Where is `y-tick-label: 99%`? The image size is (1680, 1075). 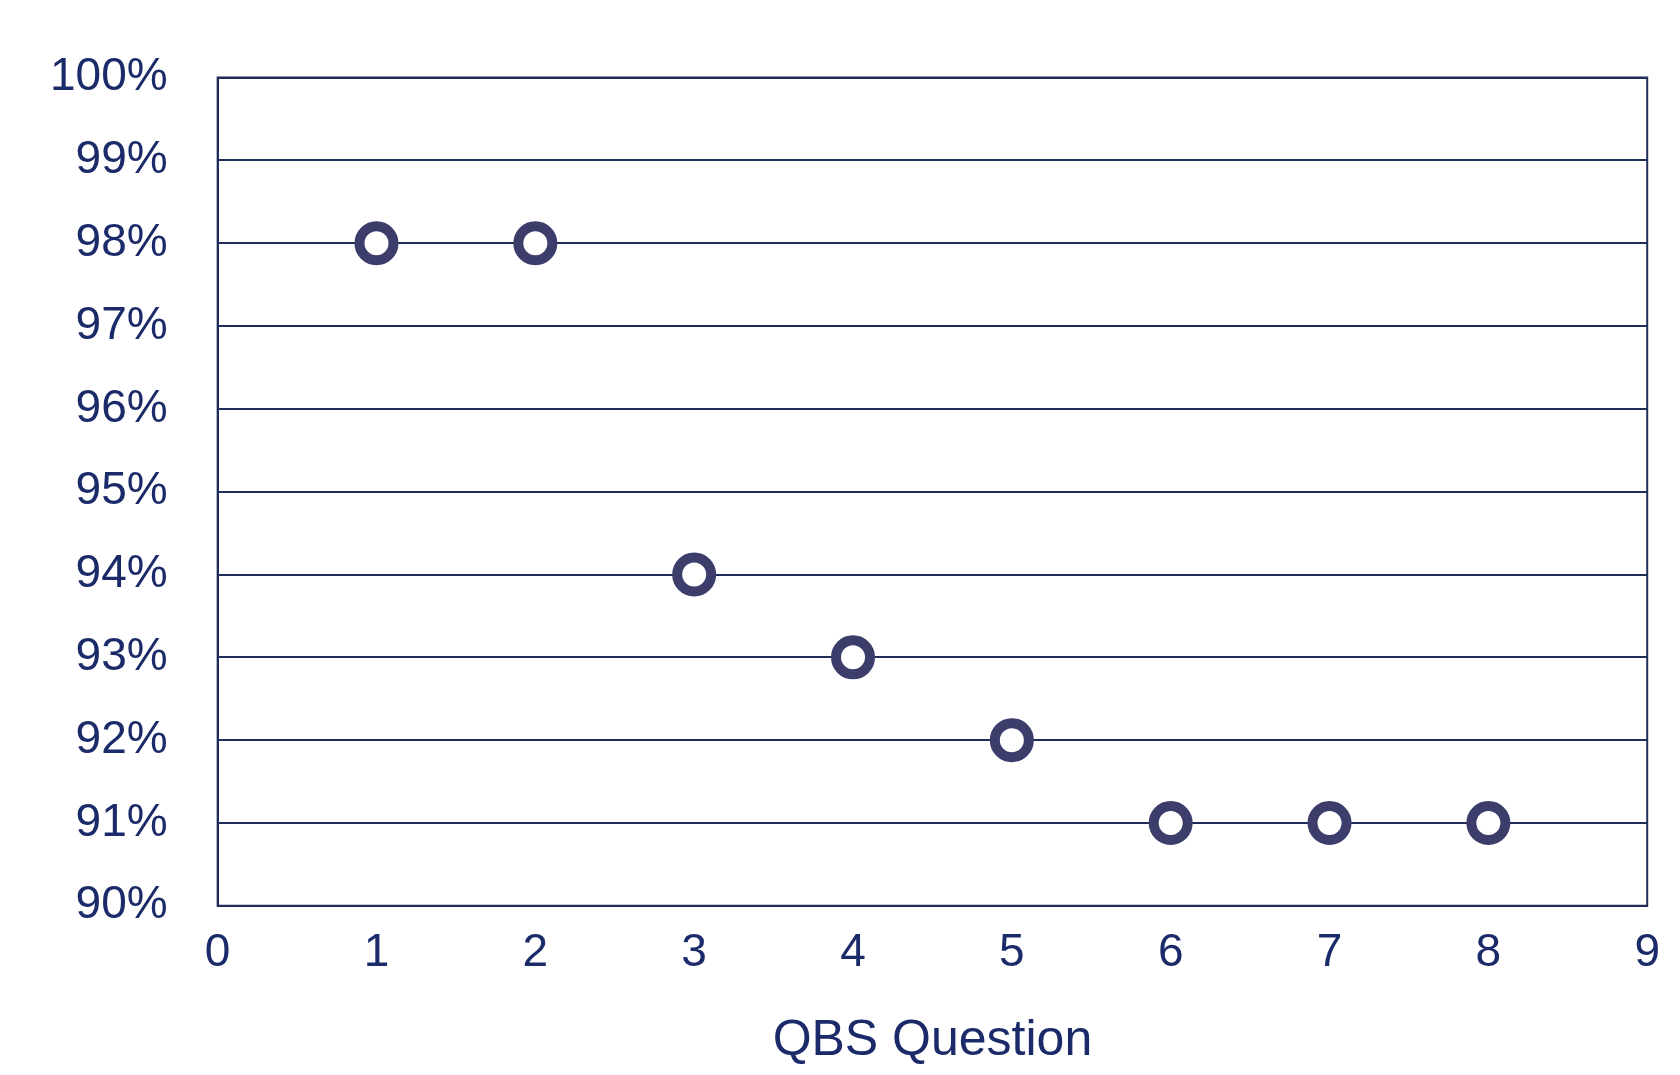
y-tick-label: 99% is located at coordinates (121, 157).